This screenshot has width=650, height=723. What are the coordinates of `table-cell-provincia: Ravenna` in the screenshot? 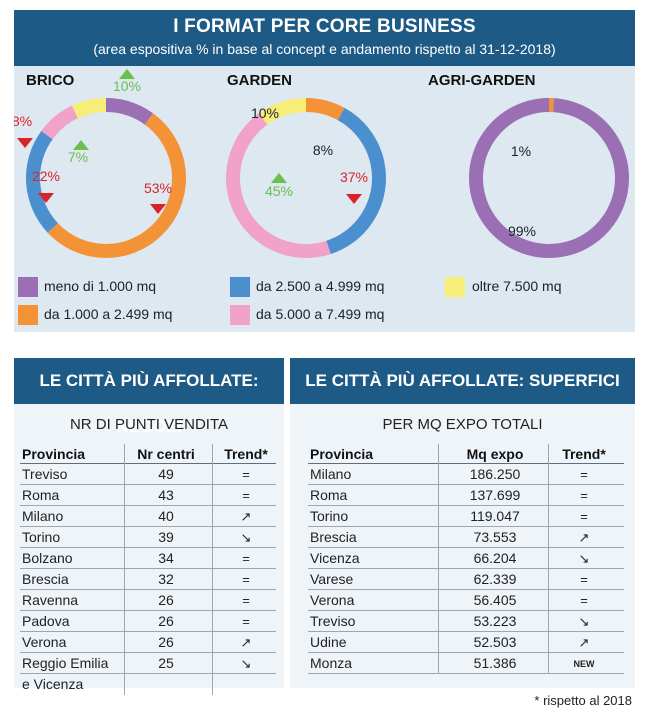 It's located at (50, 600).